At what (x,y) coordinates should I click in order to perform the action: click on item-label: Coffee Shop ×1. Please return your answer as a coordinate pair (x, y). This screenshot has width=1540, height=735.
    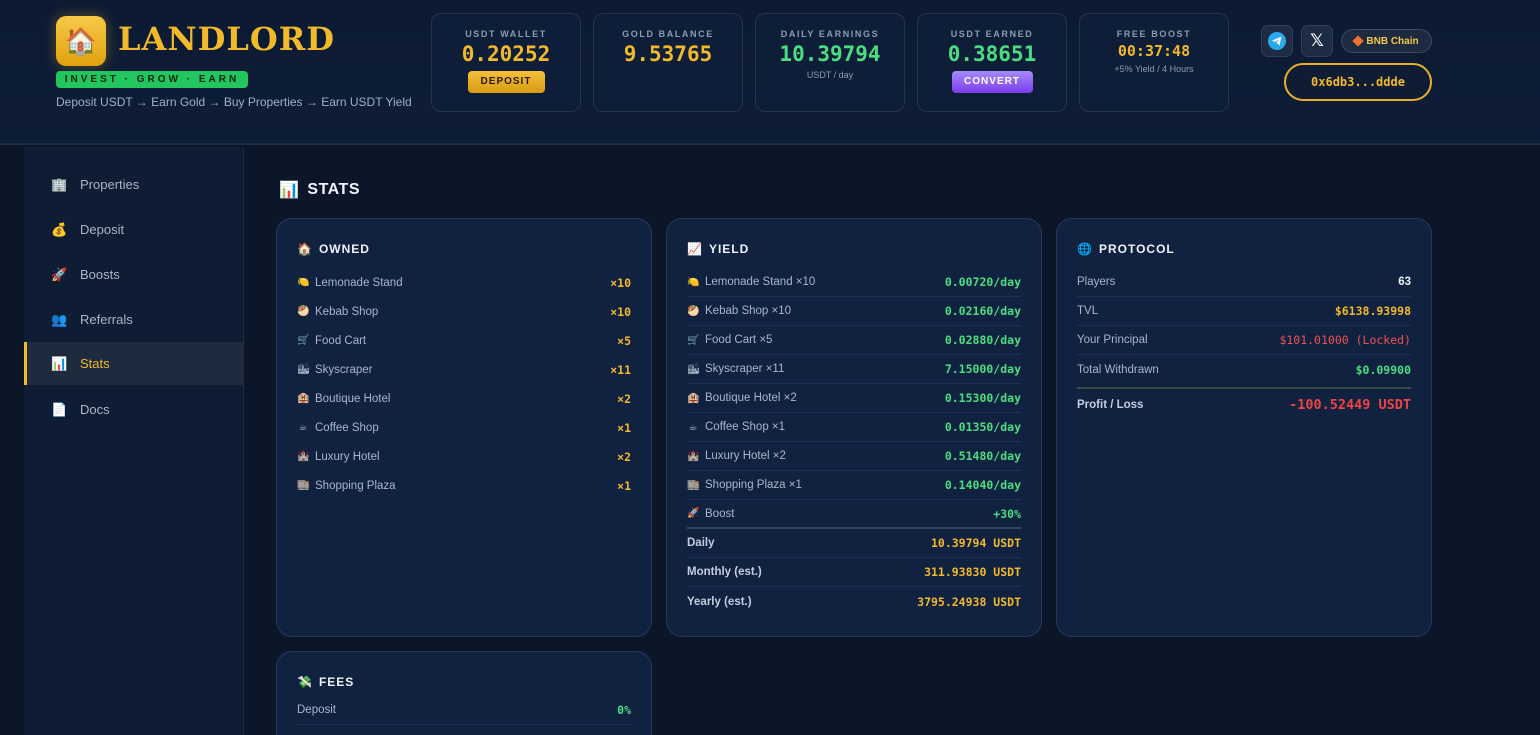
    Looking at the image, I should click on (745, 427).